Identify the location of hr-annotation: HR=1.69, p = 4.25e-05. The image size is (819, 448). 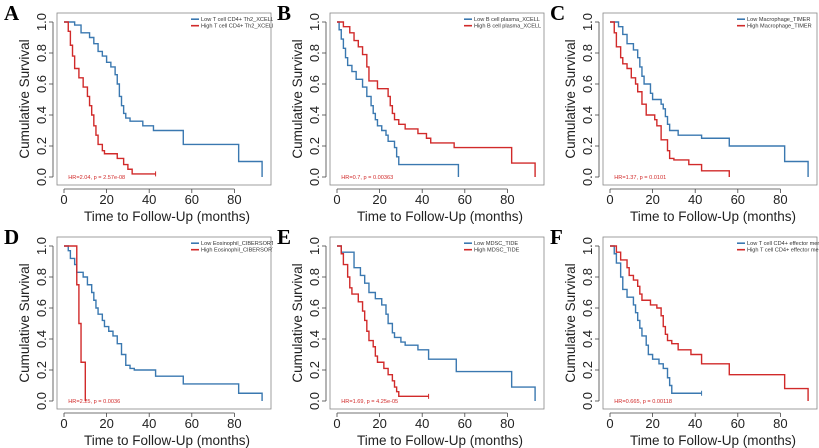
(369, 402).